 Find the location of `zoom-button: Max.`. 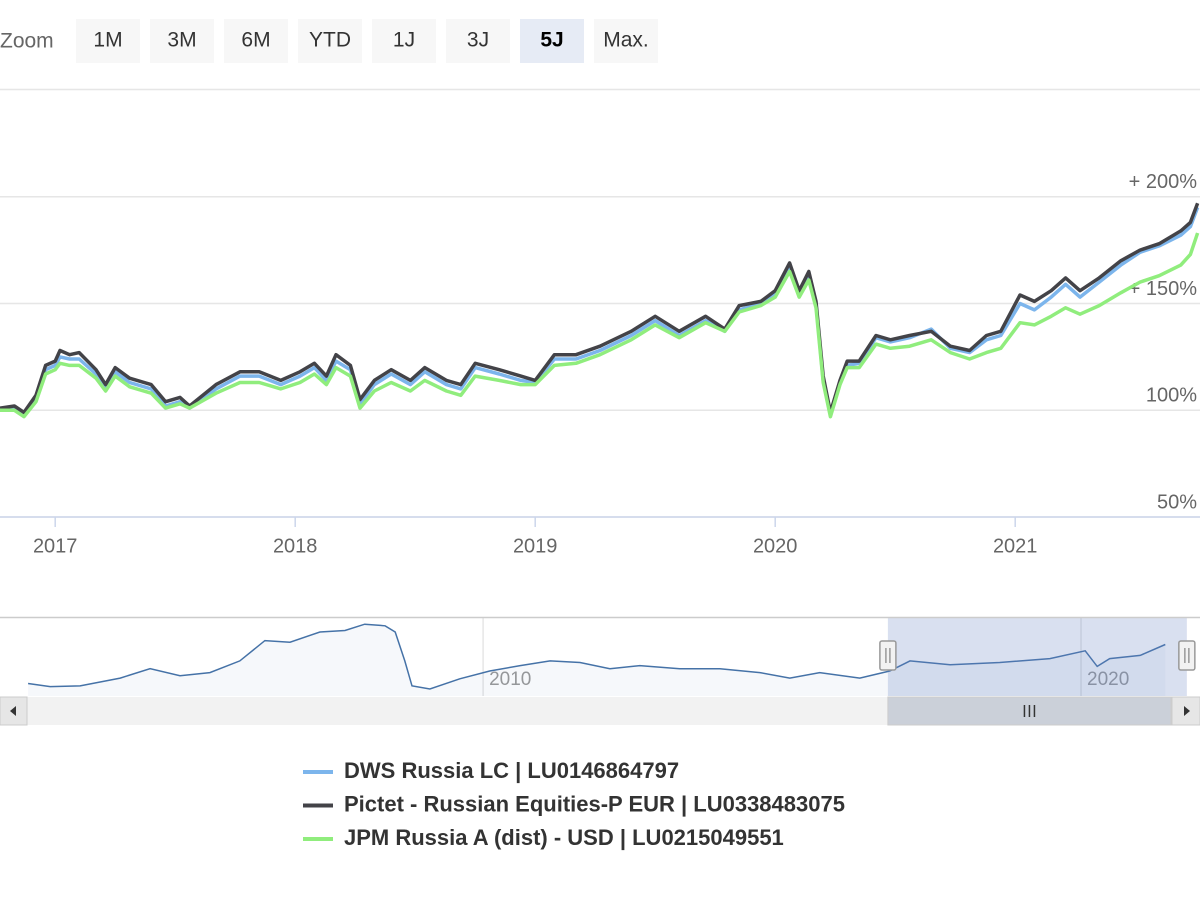

zoom-button: Max. is located at coordinates (626, 41).